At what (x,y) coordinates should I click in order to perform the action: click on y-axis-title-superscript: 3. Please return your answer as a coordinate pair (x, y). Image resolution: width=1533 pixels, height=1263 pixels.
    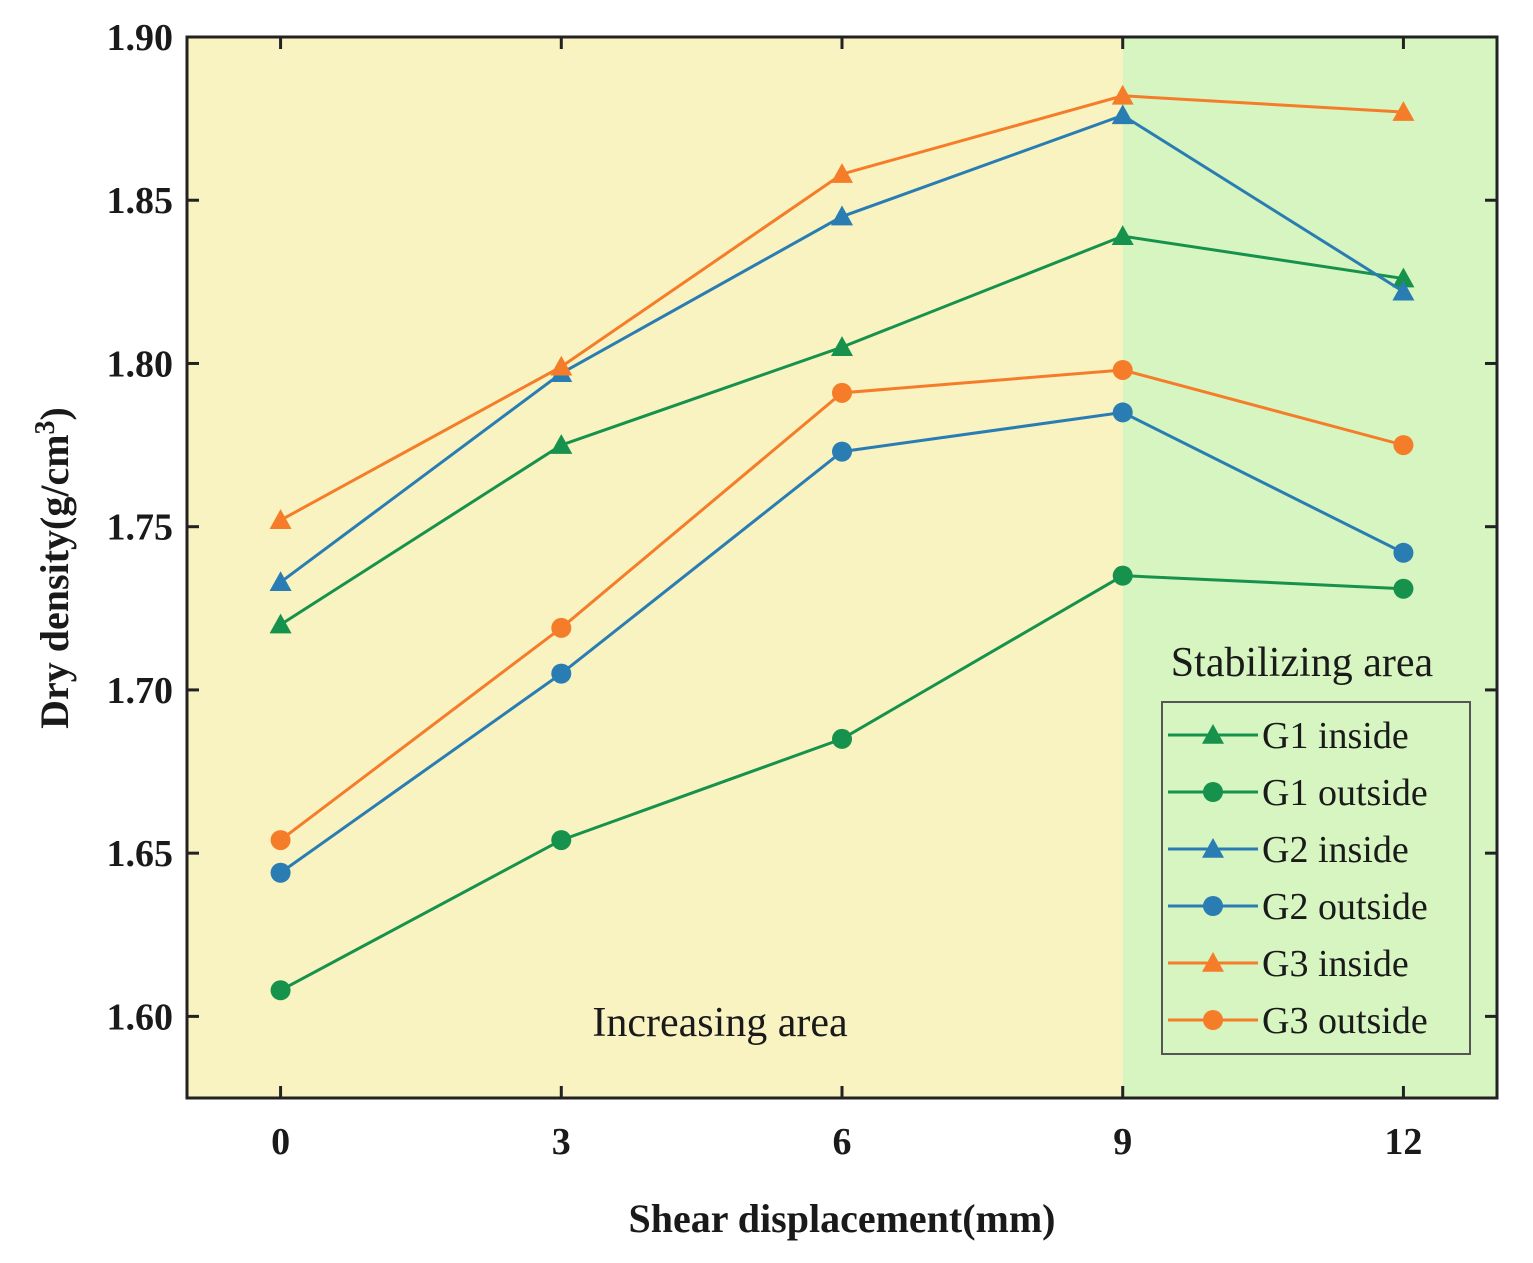
    Looking at the image, I should click on (45, 427).